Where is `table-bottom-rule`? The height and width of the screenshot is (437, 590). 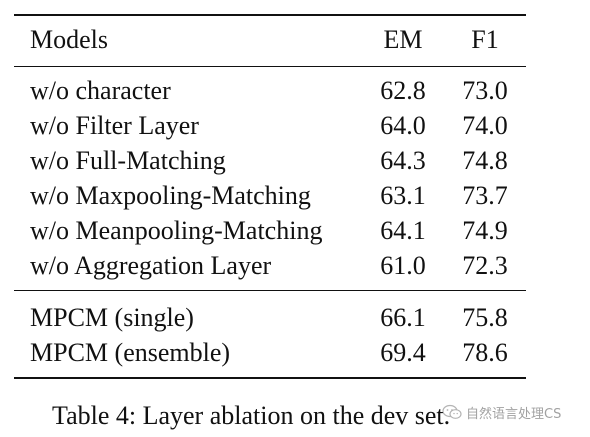 table-bottom-rule is located at coordinates (270, 378).